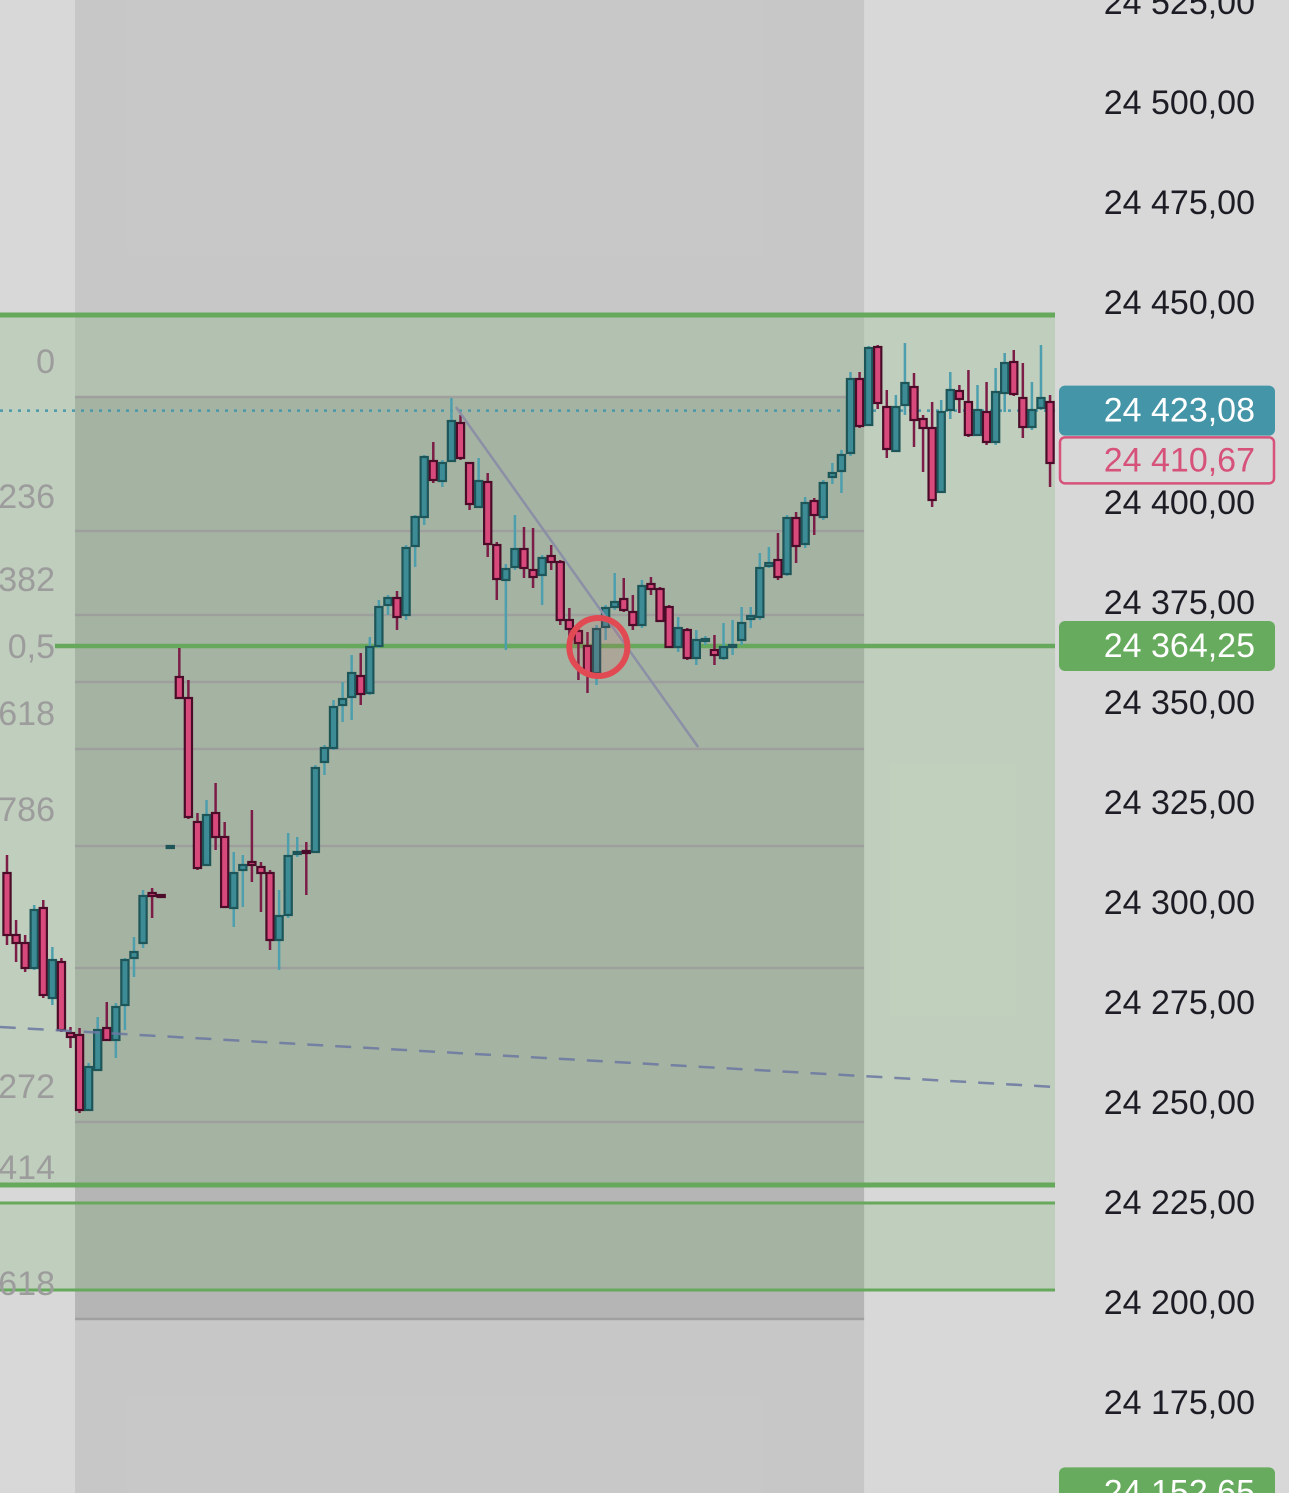 The height and width of the screenshot is (1493, 1289). What do you see at coordinates (1179, 1483) in the screenshot?
I see `price-tag-label: 24 152,65` at bounding box center [1179, 1483].